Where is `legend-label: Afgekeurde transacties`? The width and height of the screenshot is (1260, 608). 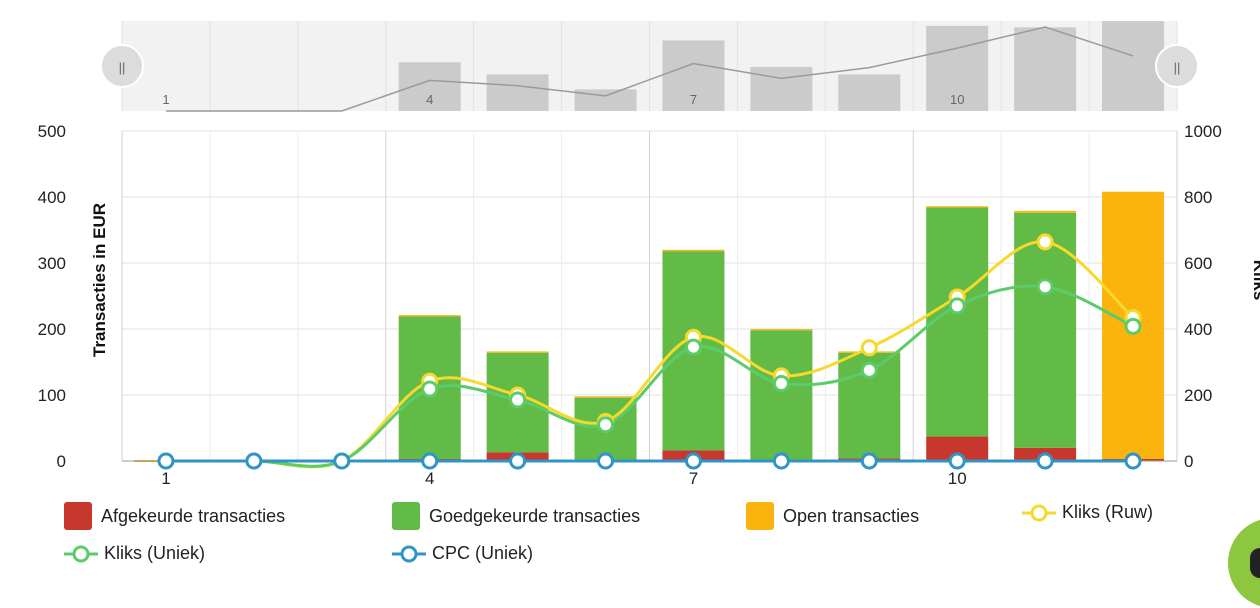
legend-label: Afgekeurde transacties is located at coordinates (193, 515).